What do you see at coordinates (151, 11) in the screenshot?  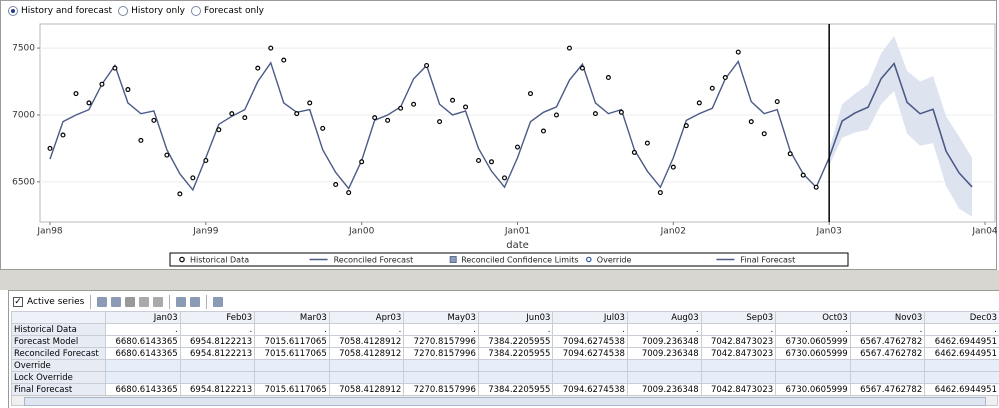 I see `radio-option: History only` at bounding box center [151, 11].